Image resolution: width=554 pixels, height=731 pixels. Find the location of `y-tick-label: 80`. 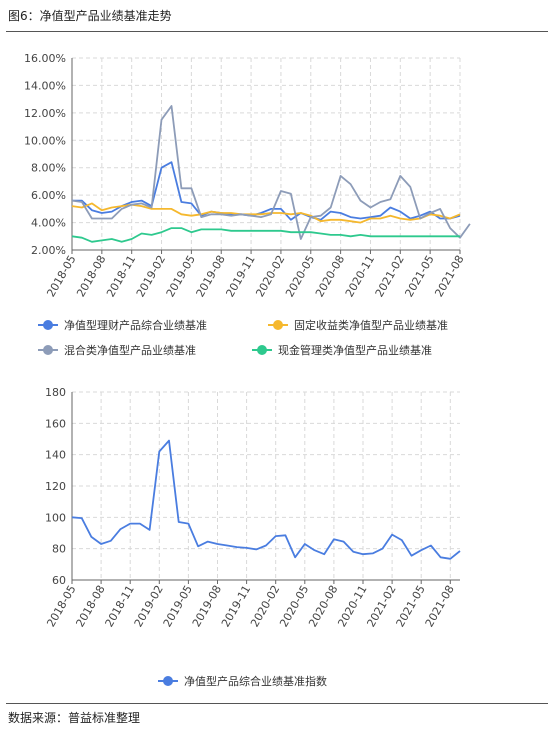

y-tick-label: 80 is located at coordinates (59, 549).